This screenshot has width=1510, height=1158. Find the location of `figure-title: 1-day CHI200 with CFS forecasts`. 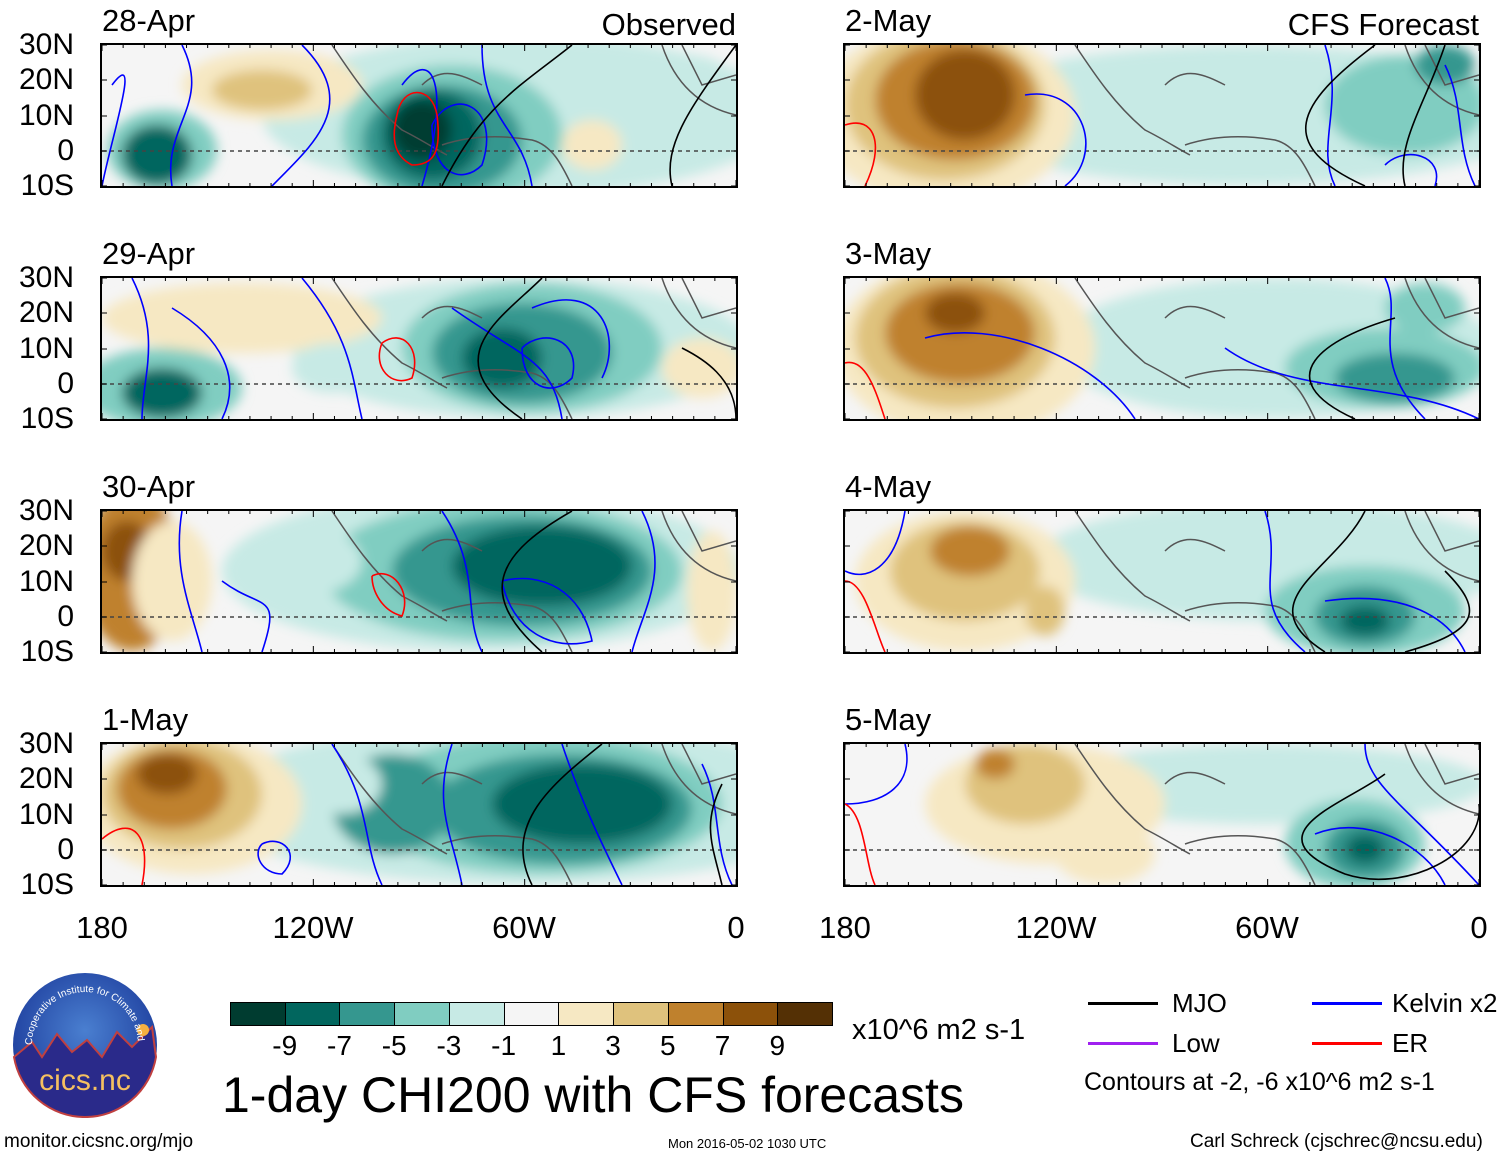

figure-title: 1-day CHI200 with CFS forecasts is located at coordinates (593, 1095).